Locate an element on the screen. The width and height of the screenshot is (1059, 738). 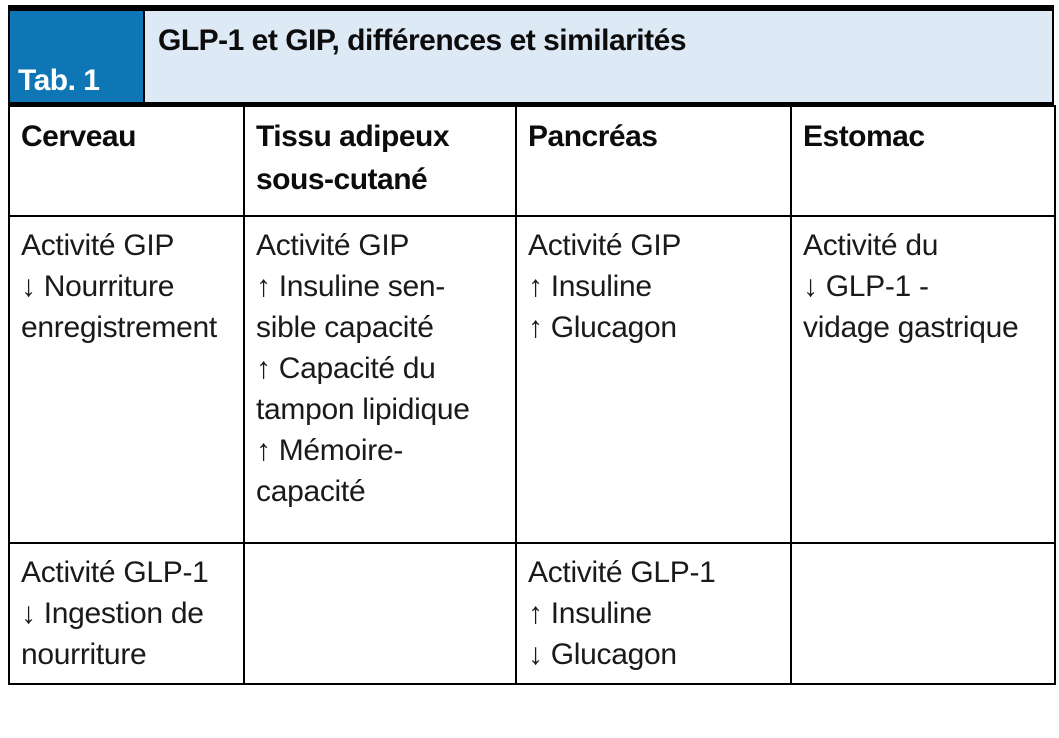
cell-tissu-adipeux-empty is located at coordinates (380, 613).